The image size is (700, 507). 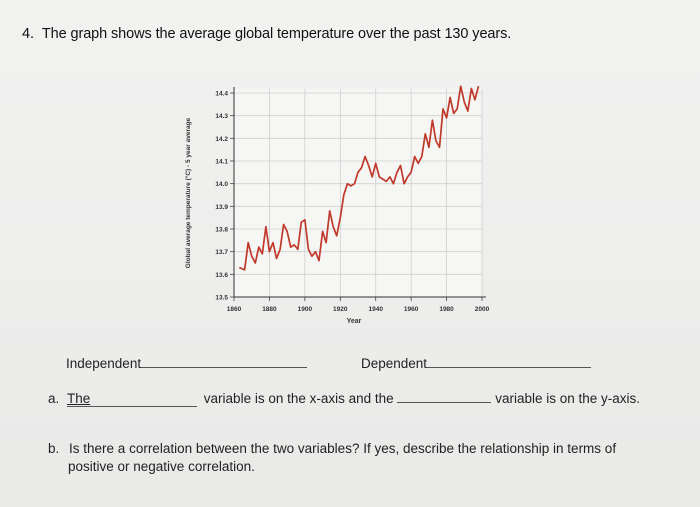 I want to click on part-a-suffix: variable is on the y-axis., so click(x=568, y=398).